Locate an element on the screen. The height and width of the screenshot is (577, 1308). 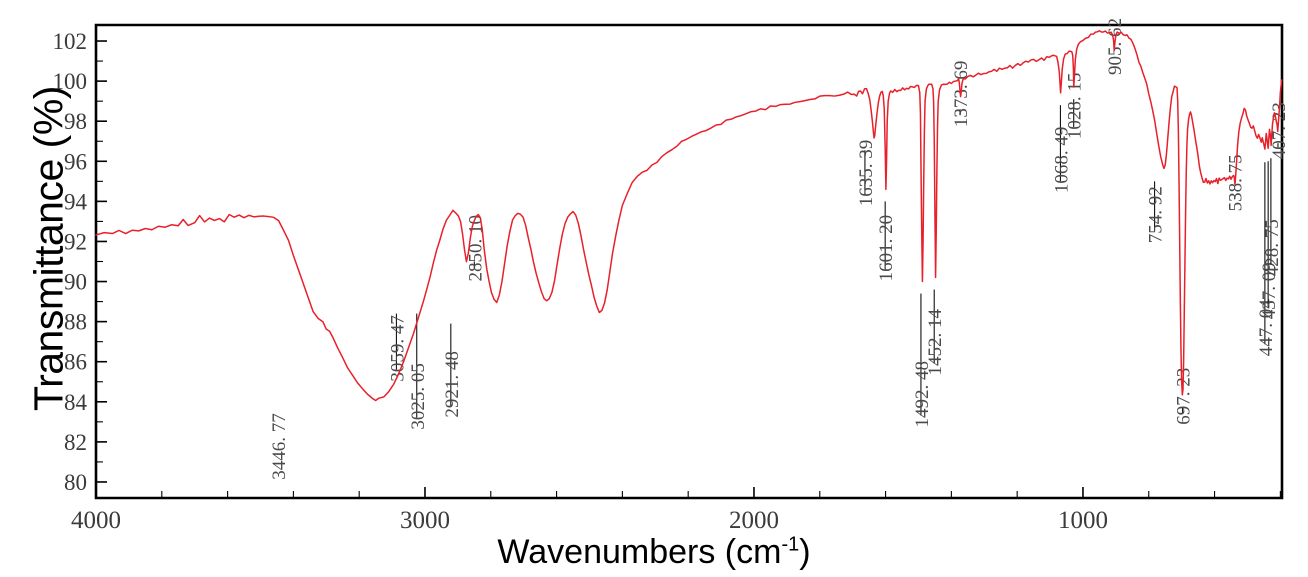
x-axis-title-base: Wavenumbers (cm is located at coordinates (639, 552).